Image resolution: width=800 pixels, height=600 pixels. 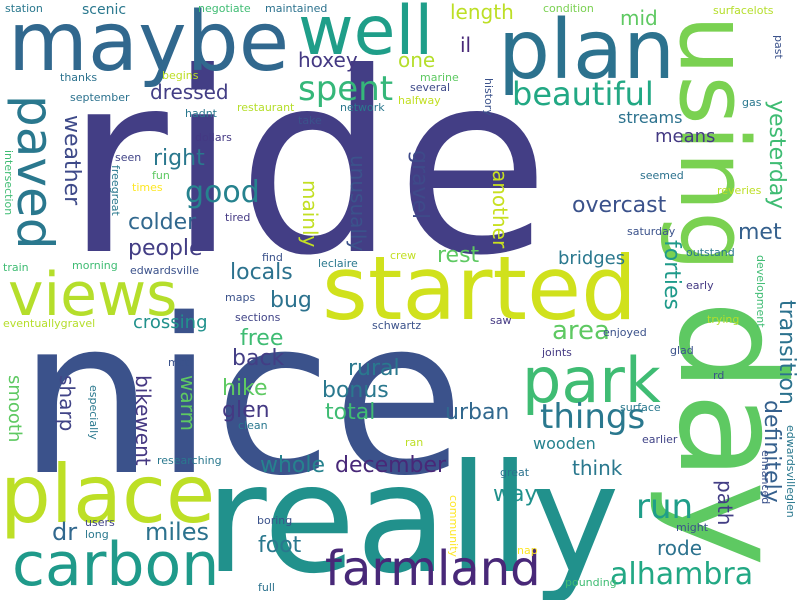 I want to click on word-plan: plan, so click(x=587, y=50).